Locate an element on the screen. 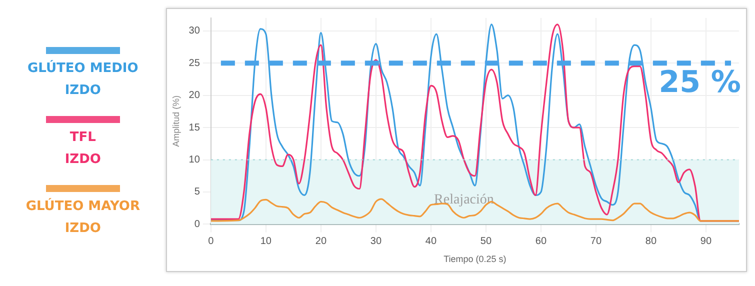 The height and width of the screenshot is (286, 755). x-tick-label: 80 is located at coordinates (651, 241).